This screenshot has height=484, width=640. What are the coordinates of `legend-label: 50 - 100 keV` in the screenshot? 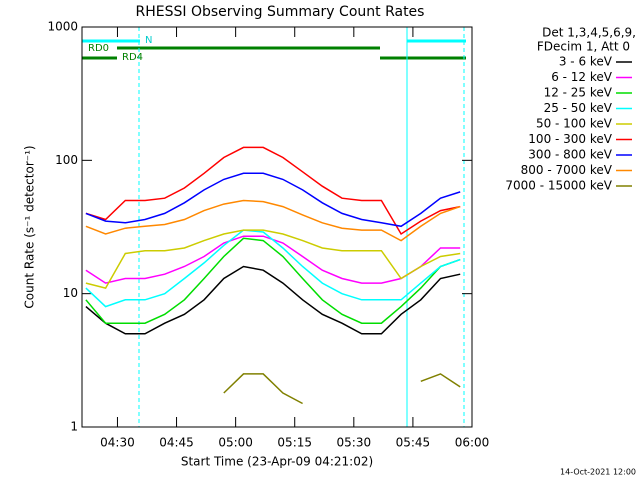 It's located at (574, 124).